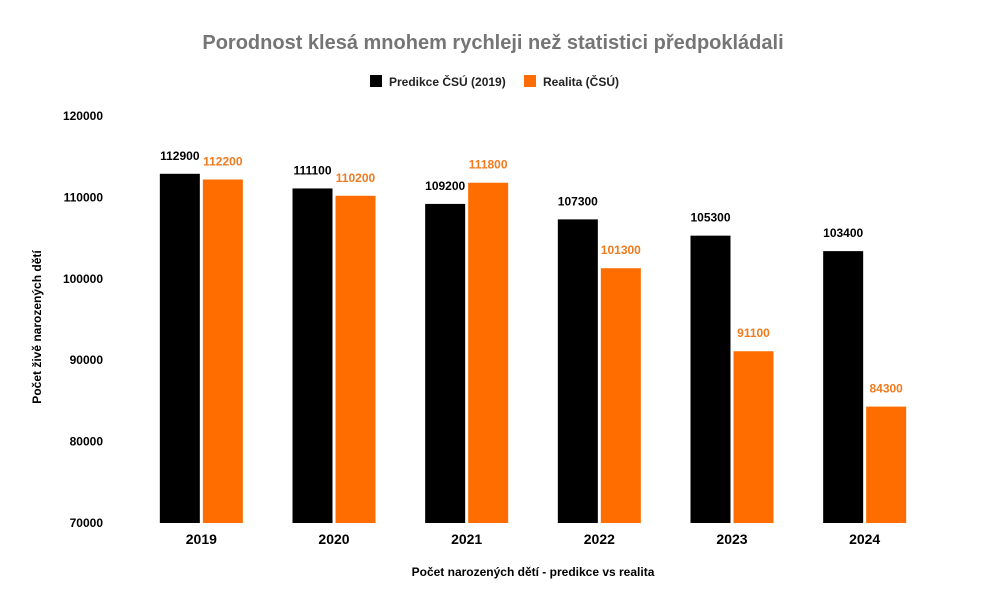 The width and height of the screenshot is (987, 609). I want to click on data-label-realita-2019: 112200, so click(223, 161).